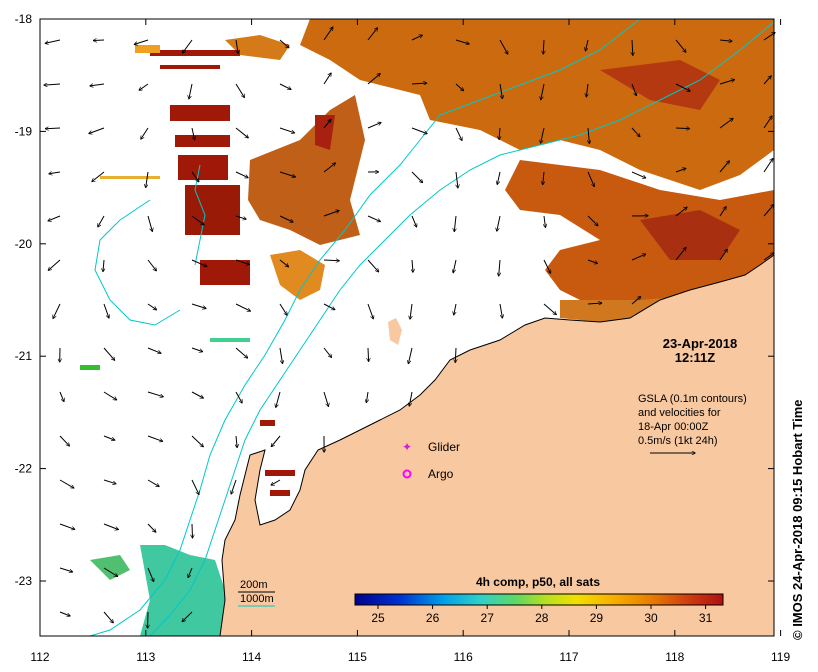 The image size is (818, 672). I want to click on y-tick-label: -20, so click(24, 244).